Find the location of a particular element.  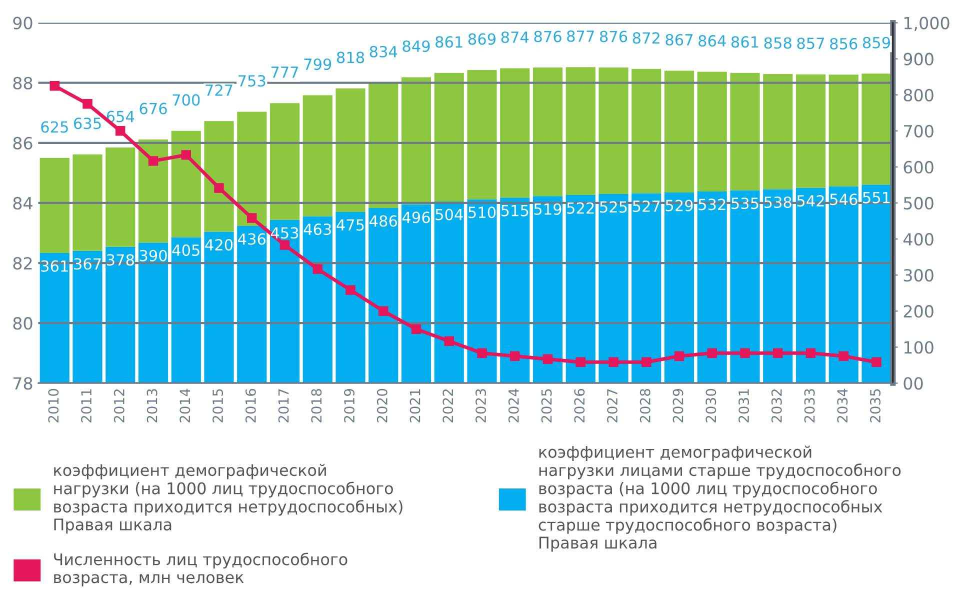

x-tick-label: 2011 is located at coordinates (86, 405).